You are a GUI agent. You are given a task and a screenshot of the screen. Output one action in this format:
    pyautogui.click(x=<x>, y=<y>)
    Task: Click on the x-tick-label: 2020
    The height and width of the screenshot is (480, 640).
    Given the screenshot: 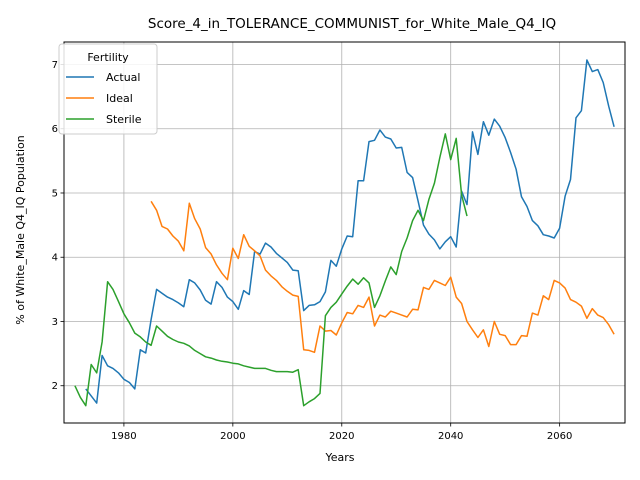 What is the action you would take?
    pyautogui.click(x=341, y=436)
    